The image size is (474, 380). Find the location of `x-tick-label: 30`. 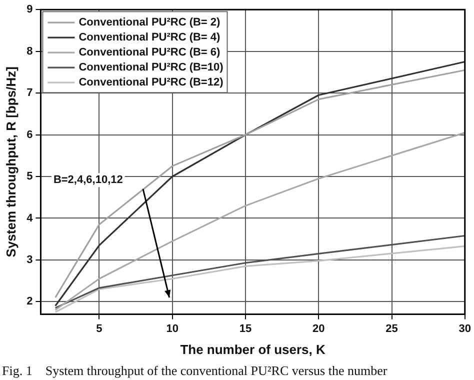

x-tick-label: 30 is located at coordinates (465, 328).